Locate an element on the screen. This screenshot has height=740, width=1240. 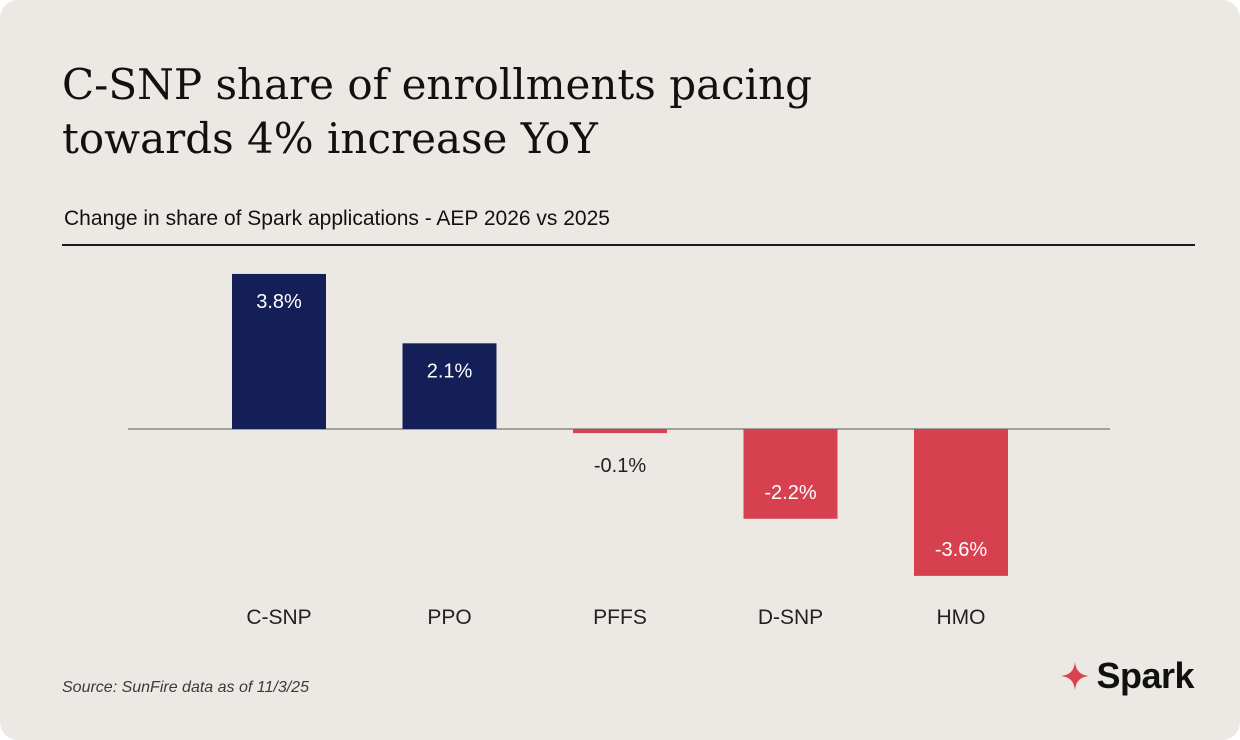
bar-pffs is located at coordinates (620, 431).